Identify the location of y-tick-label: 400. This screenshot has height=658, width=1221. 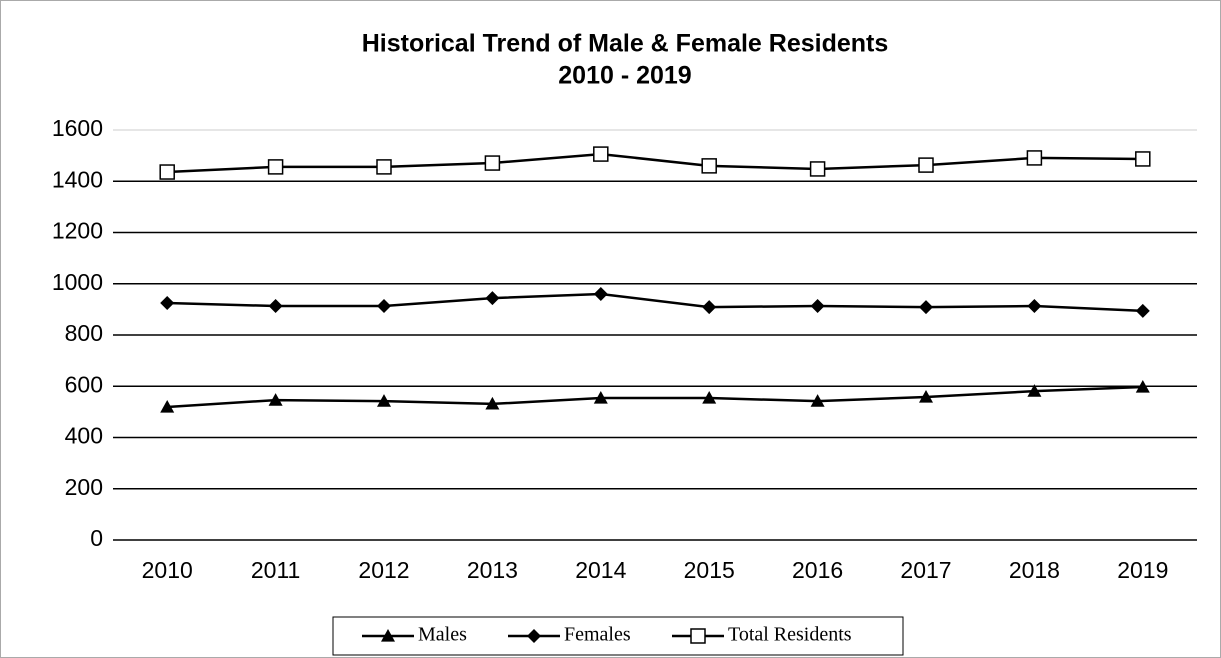
(84, 436).